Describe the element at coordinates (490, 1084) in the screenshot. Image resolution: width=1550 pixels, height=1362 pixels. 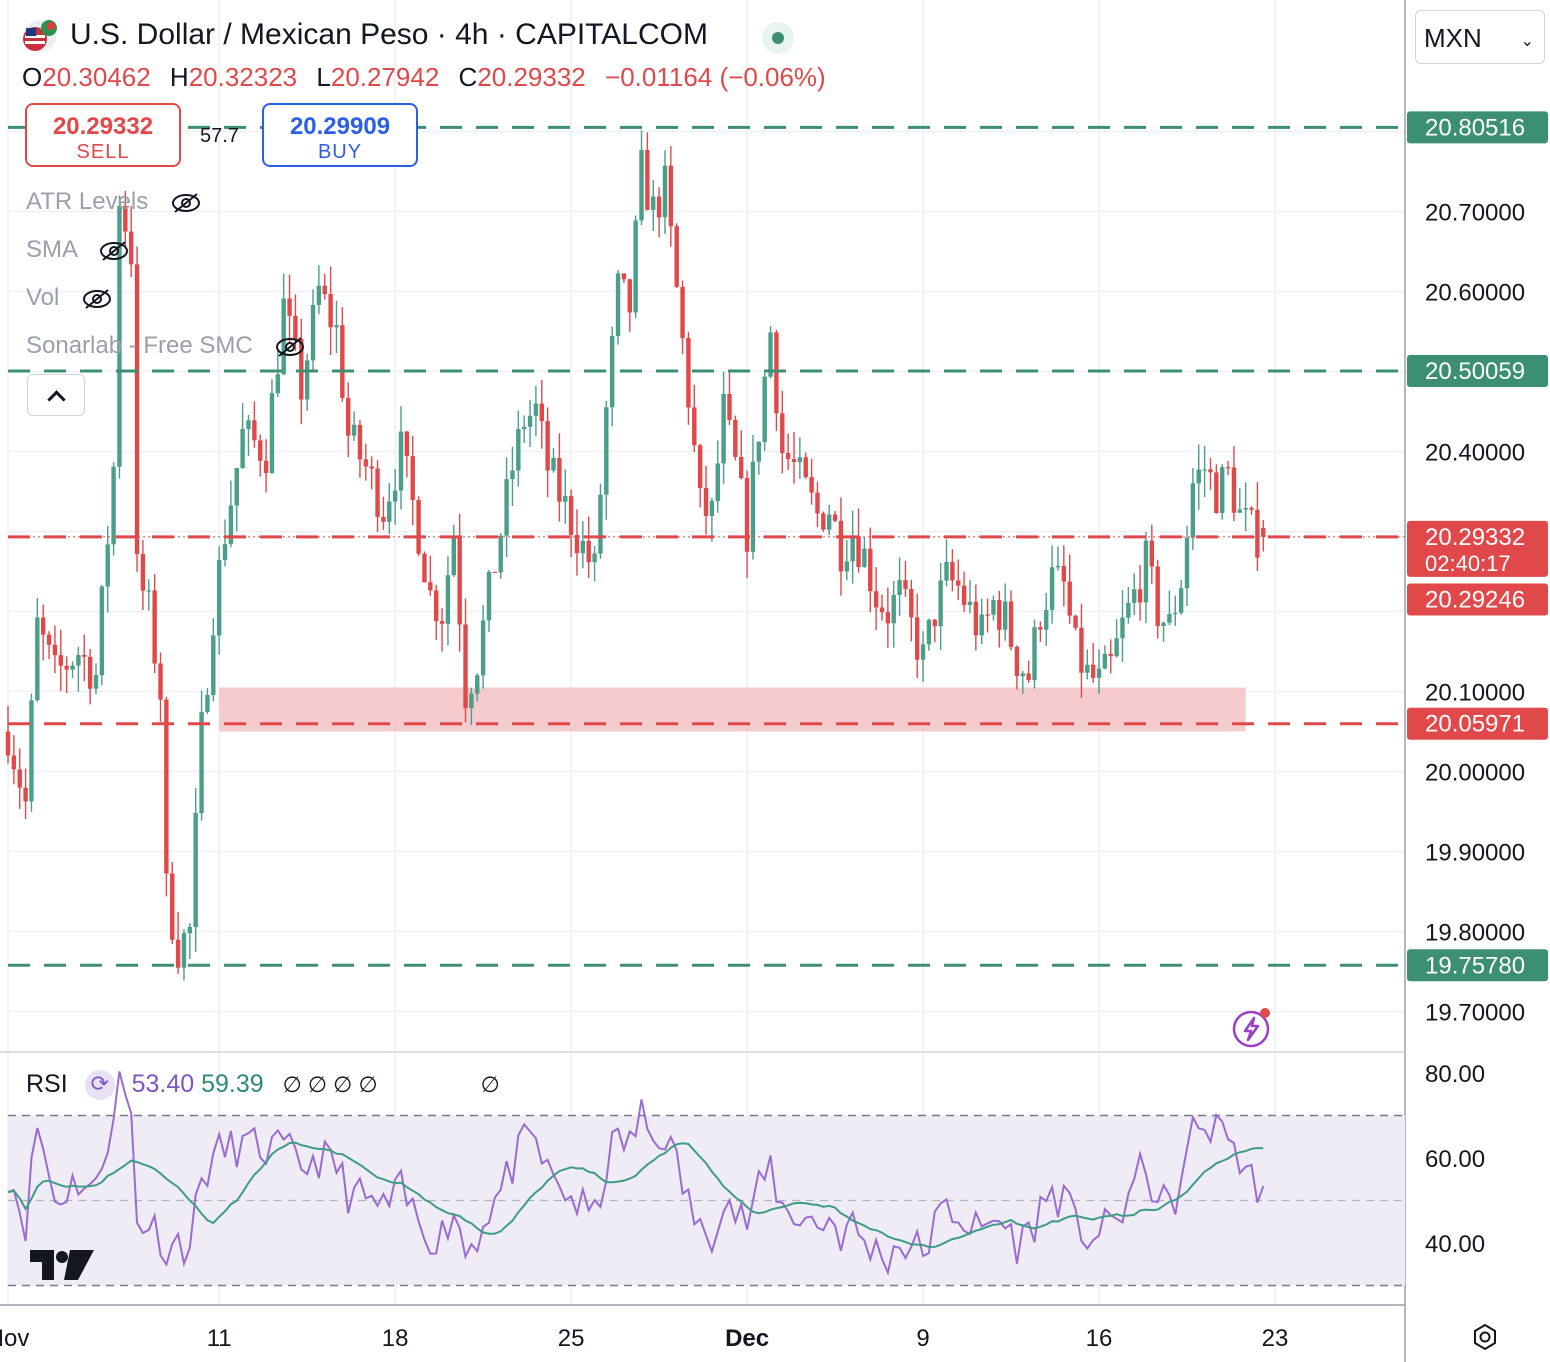
I see `rsi-empty-value-extra: ∅` at that location.